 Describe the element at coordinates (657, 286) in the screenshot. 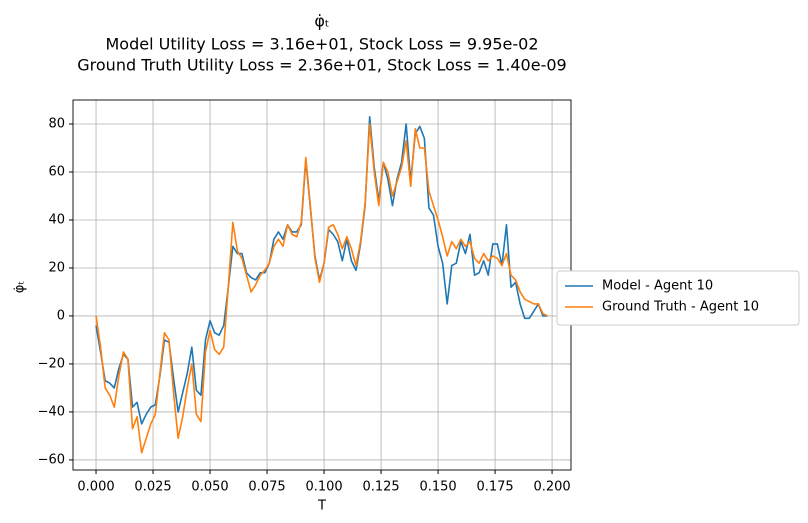

I see `legend-label: Model - Agent 10` at that location.